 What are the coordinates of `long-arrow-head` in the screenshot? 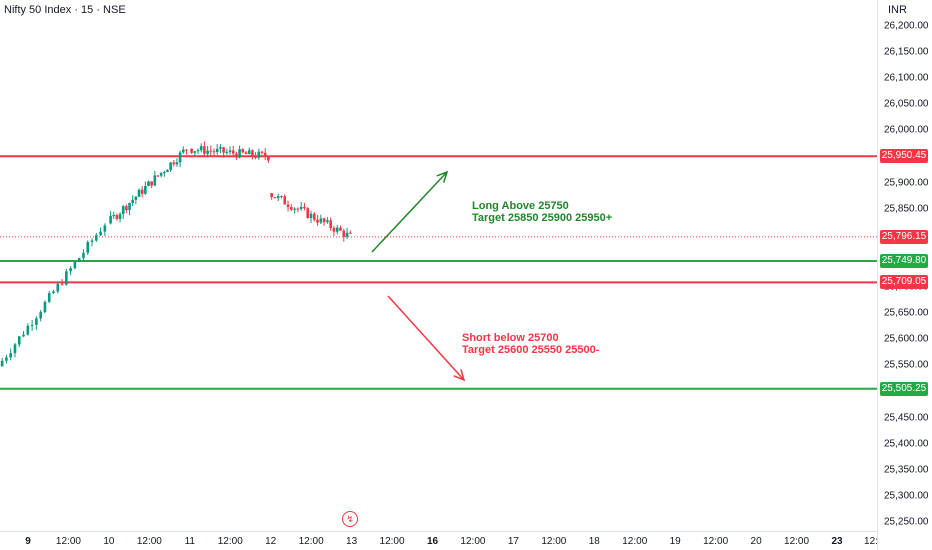 It's located at (442, 176).